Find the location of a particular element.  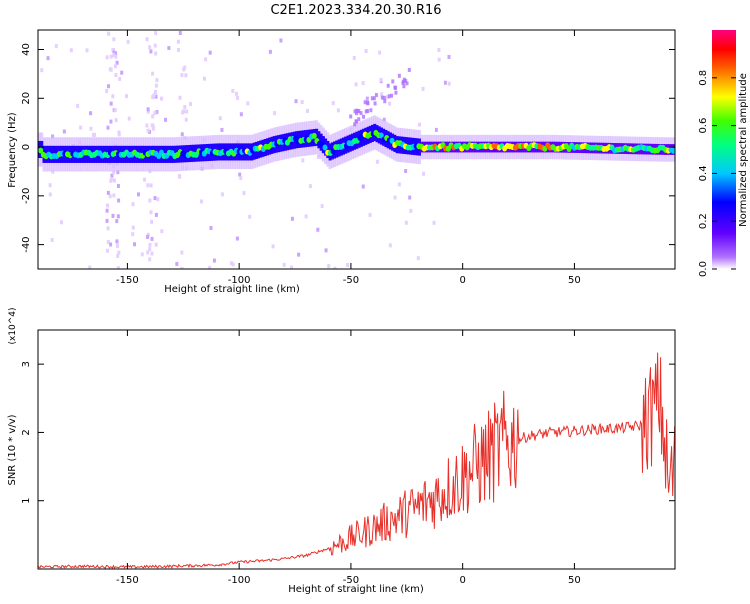

snr-xtick-label-1: -100 is located at coordinates (239, 580).